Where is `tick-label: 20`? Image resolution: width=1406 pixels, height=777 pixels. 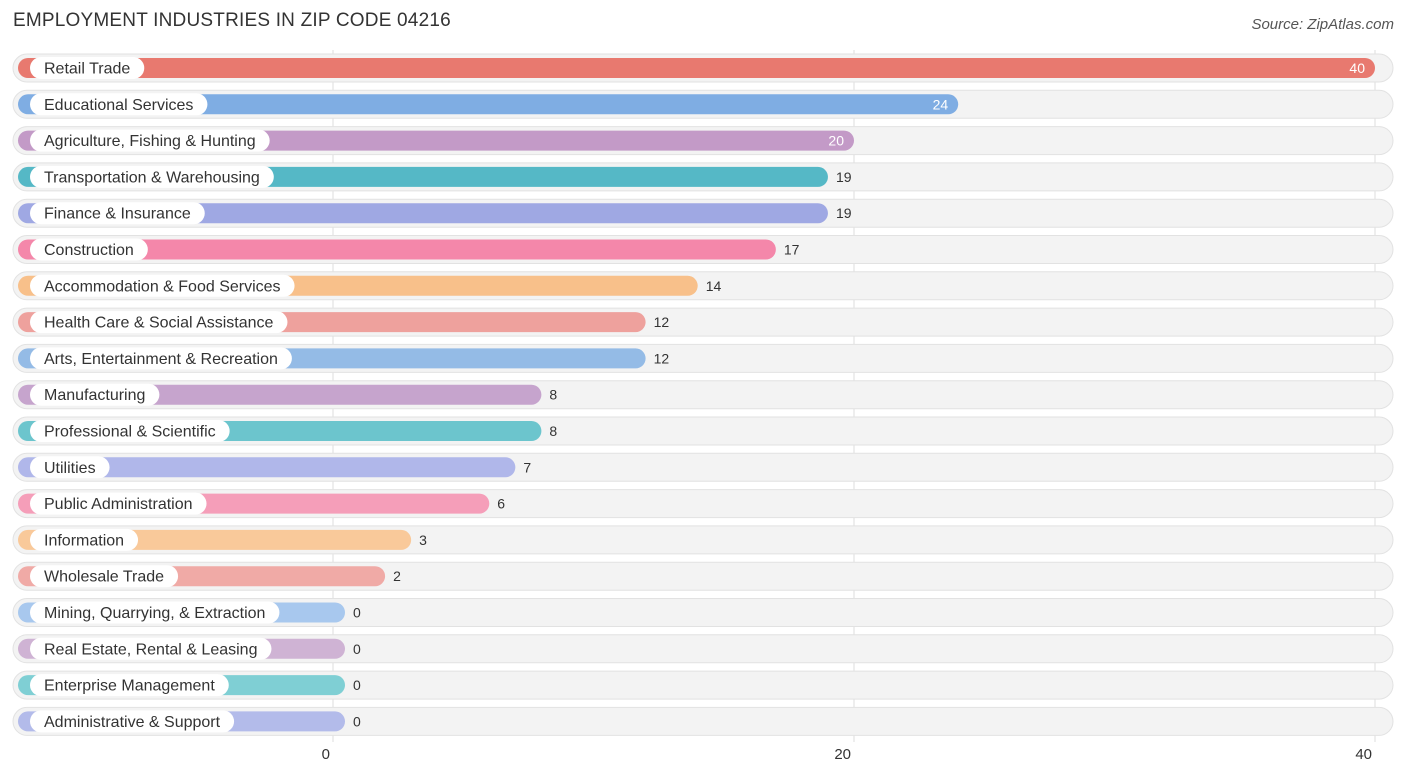
tick-label: 20 is located at coordinates (842, 754).